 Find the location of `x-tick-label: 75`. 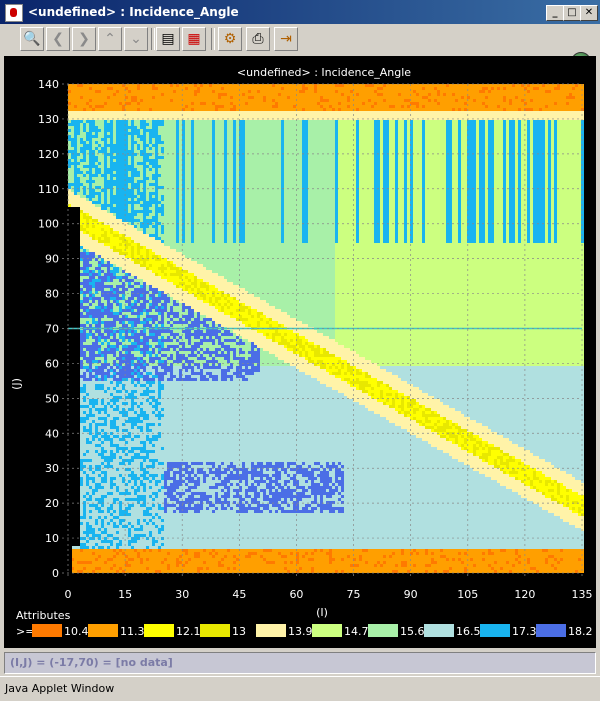

x-tick-label: 75 is located at coordinates (354, 594).